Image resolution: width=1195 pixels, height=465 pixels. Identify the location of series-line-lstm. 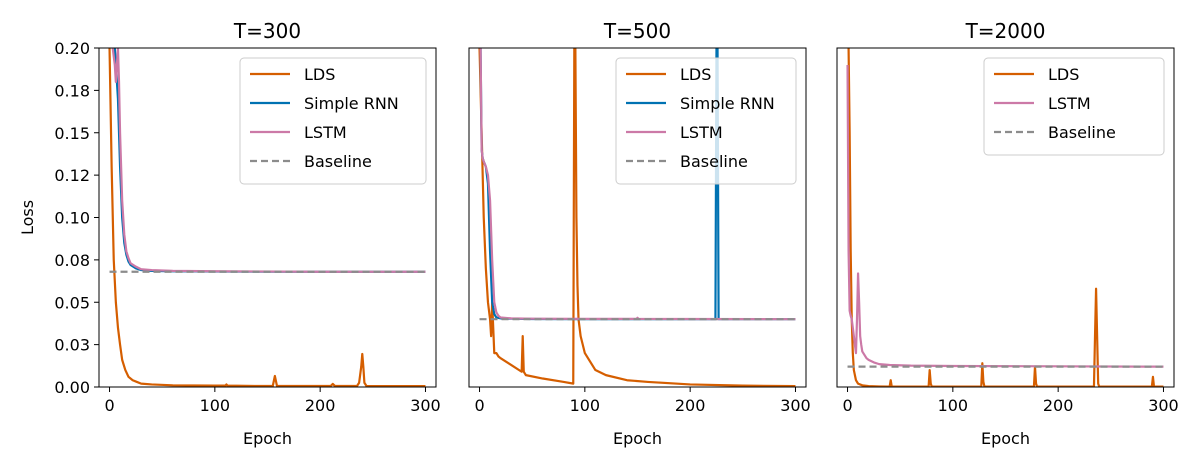
(268, 160).